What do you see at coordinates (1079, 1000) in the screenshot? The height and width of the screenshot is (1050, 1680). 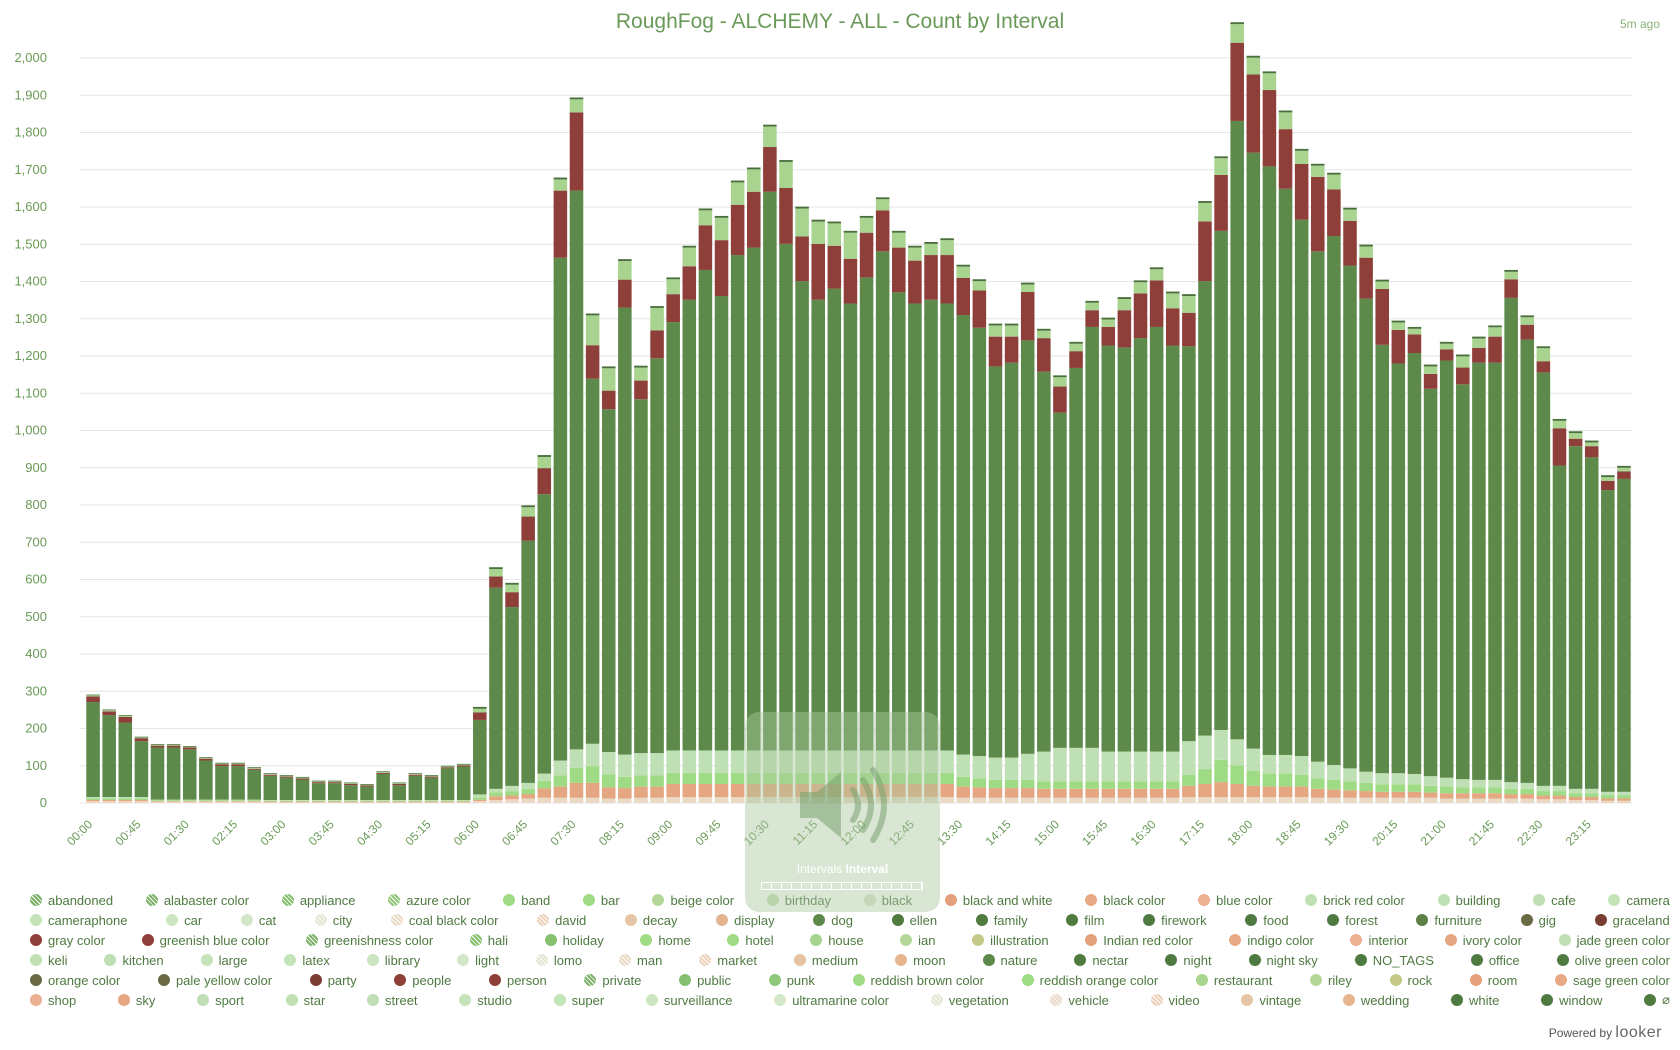 I see `legend-item: vehicle` at bounding box center [1079, 1000].